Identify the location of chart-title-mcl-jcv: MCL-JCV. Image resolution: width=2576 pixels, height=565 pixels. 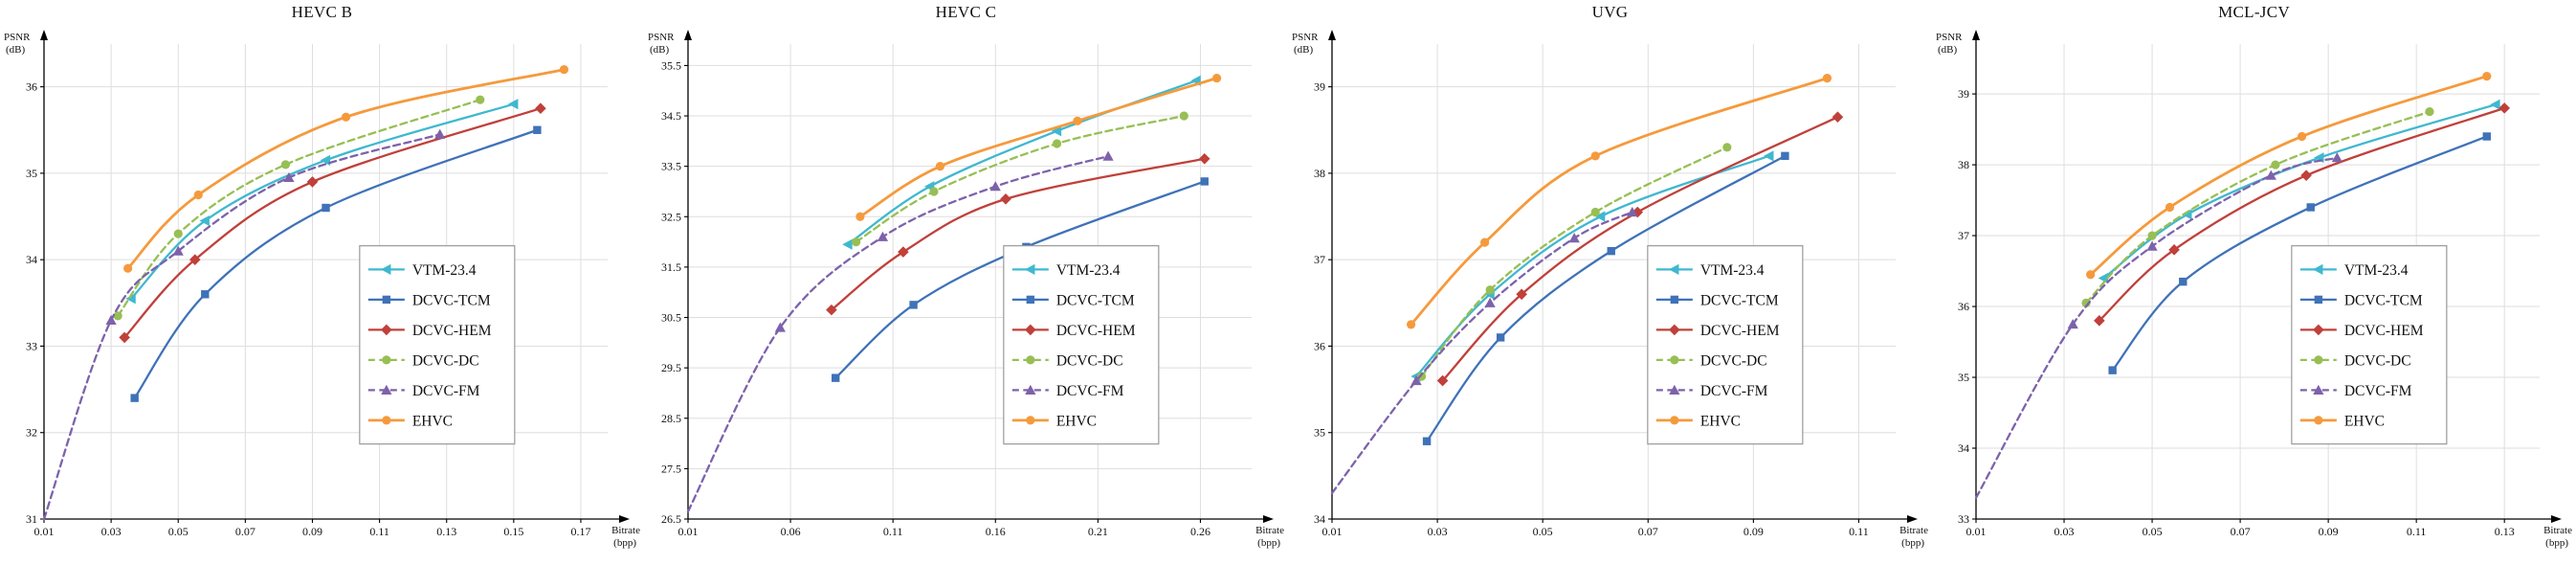
(2254, 12).